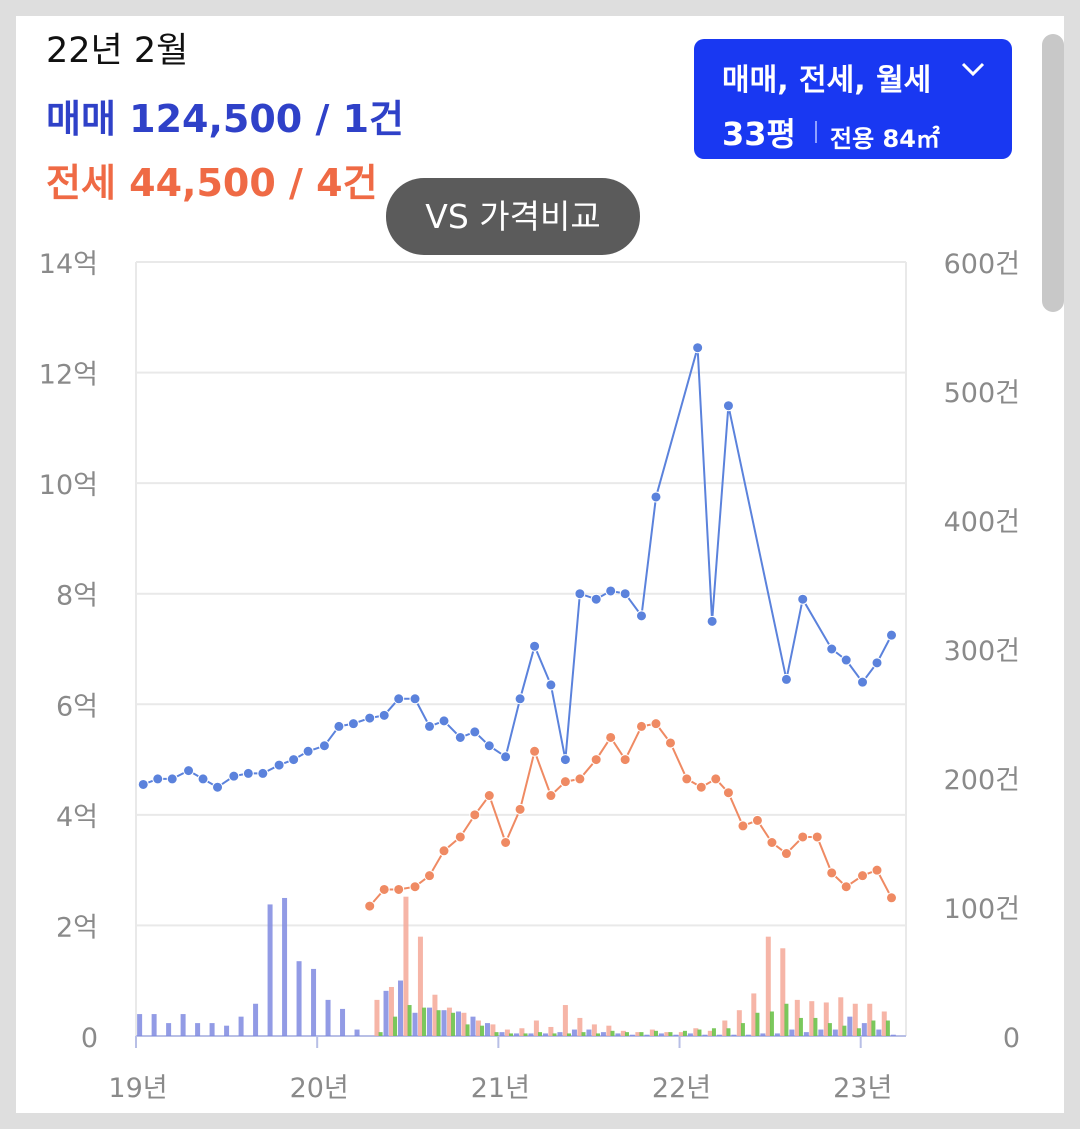 Image resolution: width=1080 pixels, height=1129 pixels. What do you see at coordinates (319, 1088) in the screenshot?
I see `x-tick-label: 20년` at bounding box center [319, 1088].